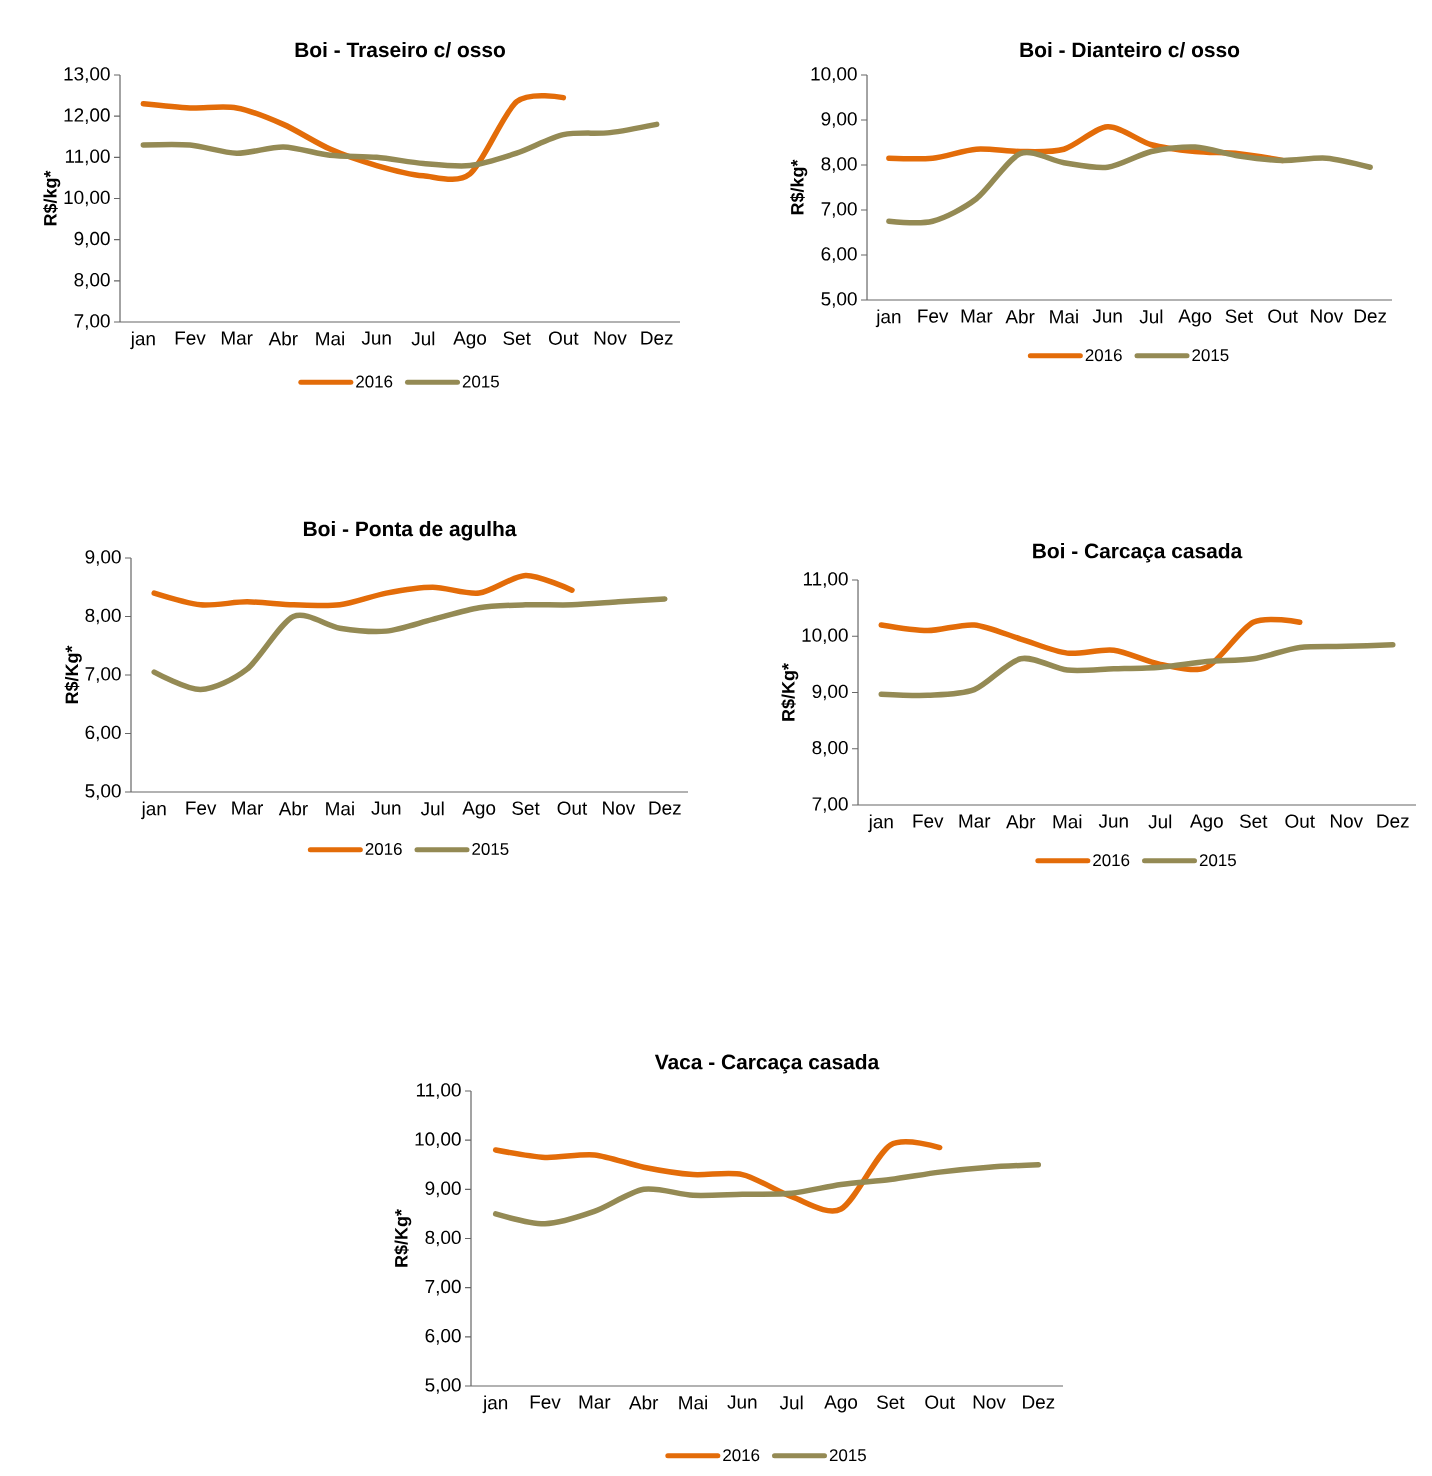 This screenshot has width=1432, height=1476. I want to click on chart-title: Boi - Dianteiro c/ osso, so click(1130, 49).